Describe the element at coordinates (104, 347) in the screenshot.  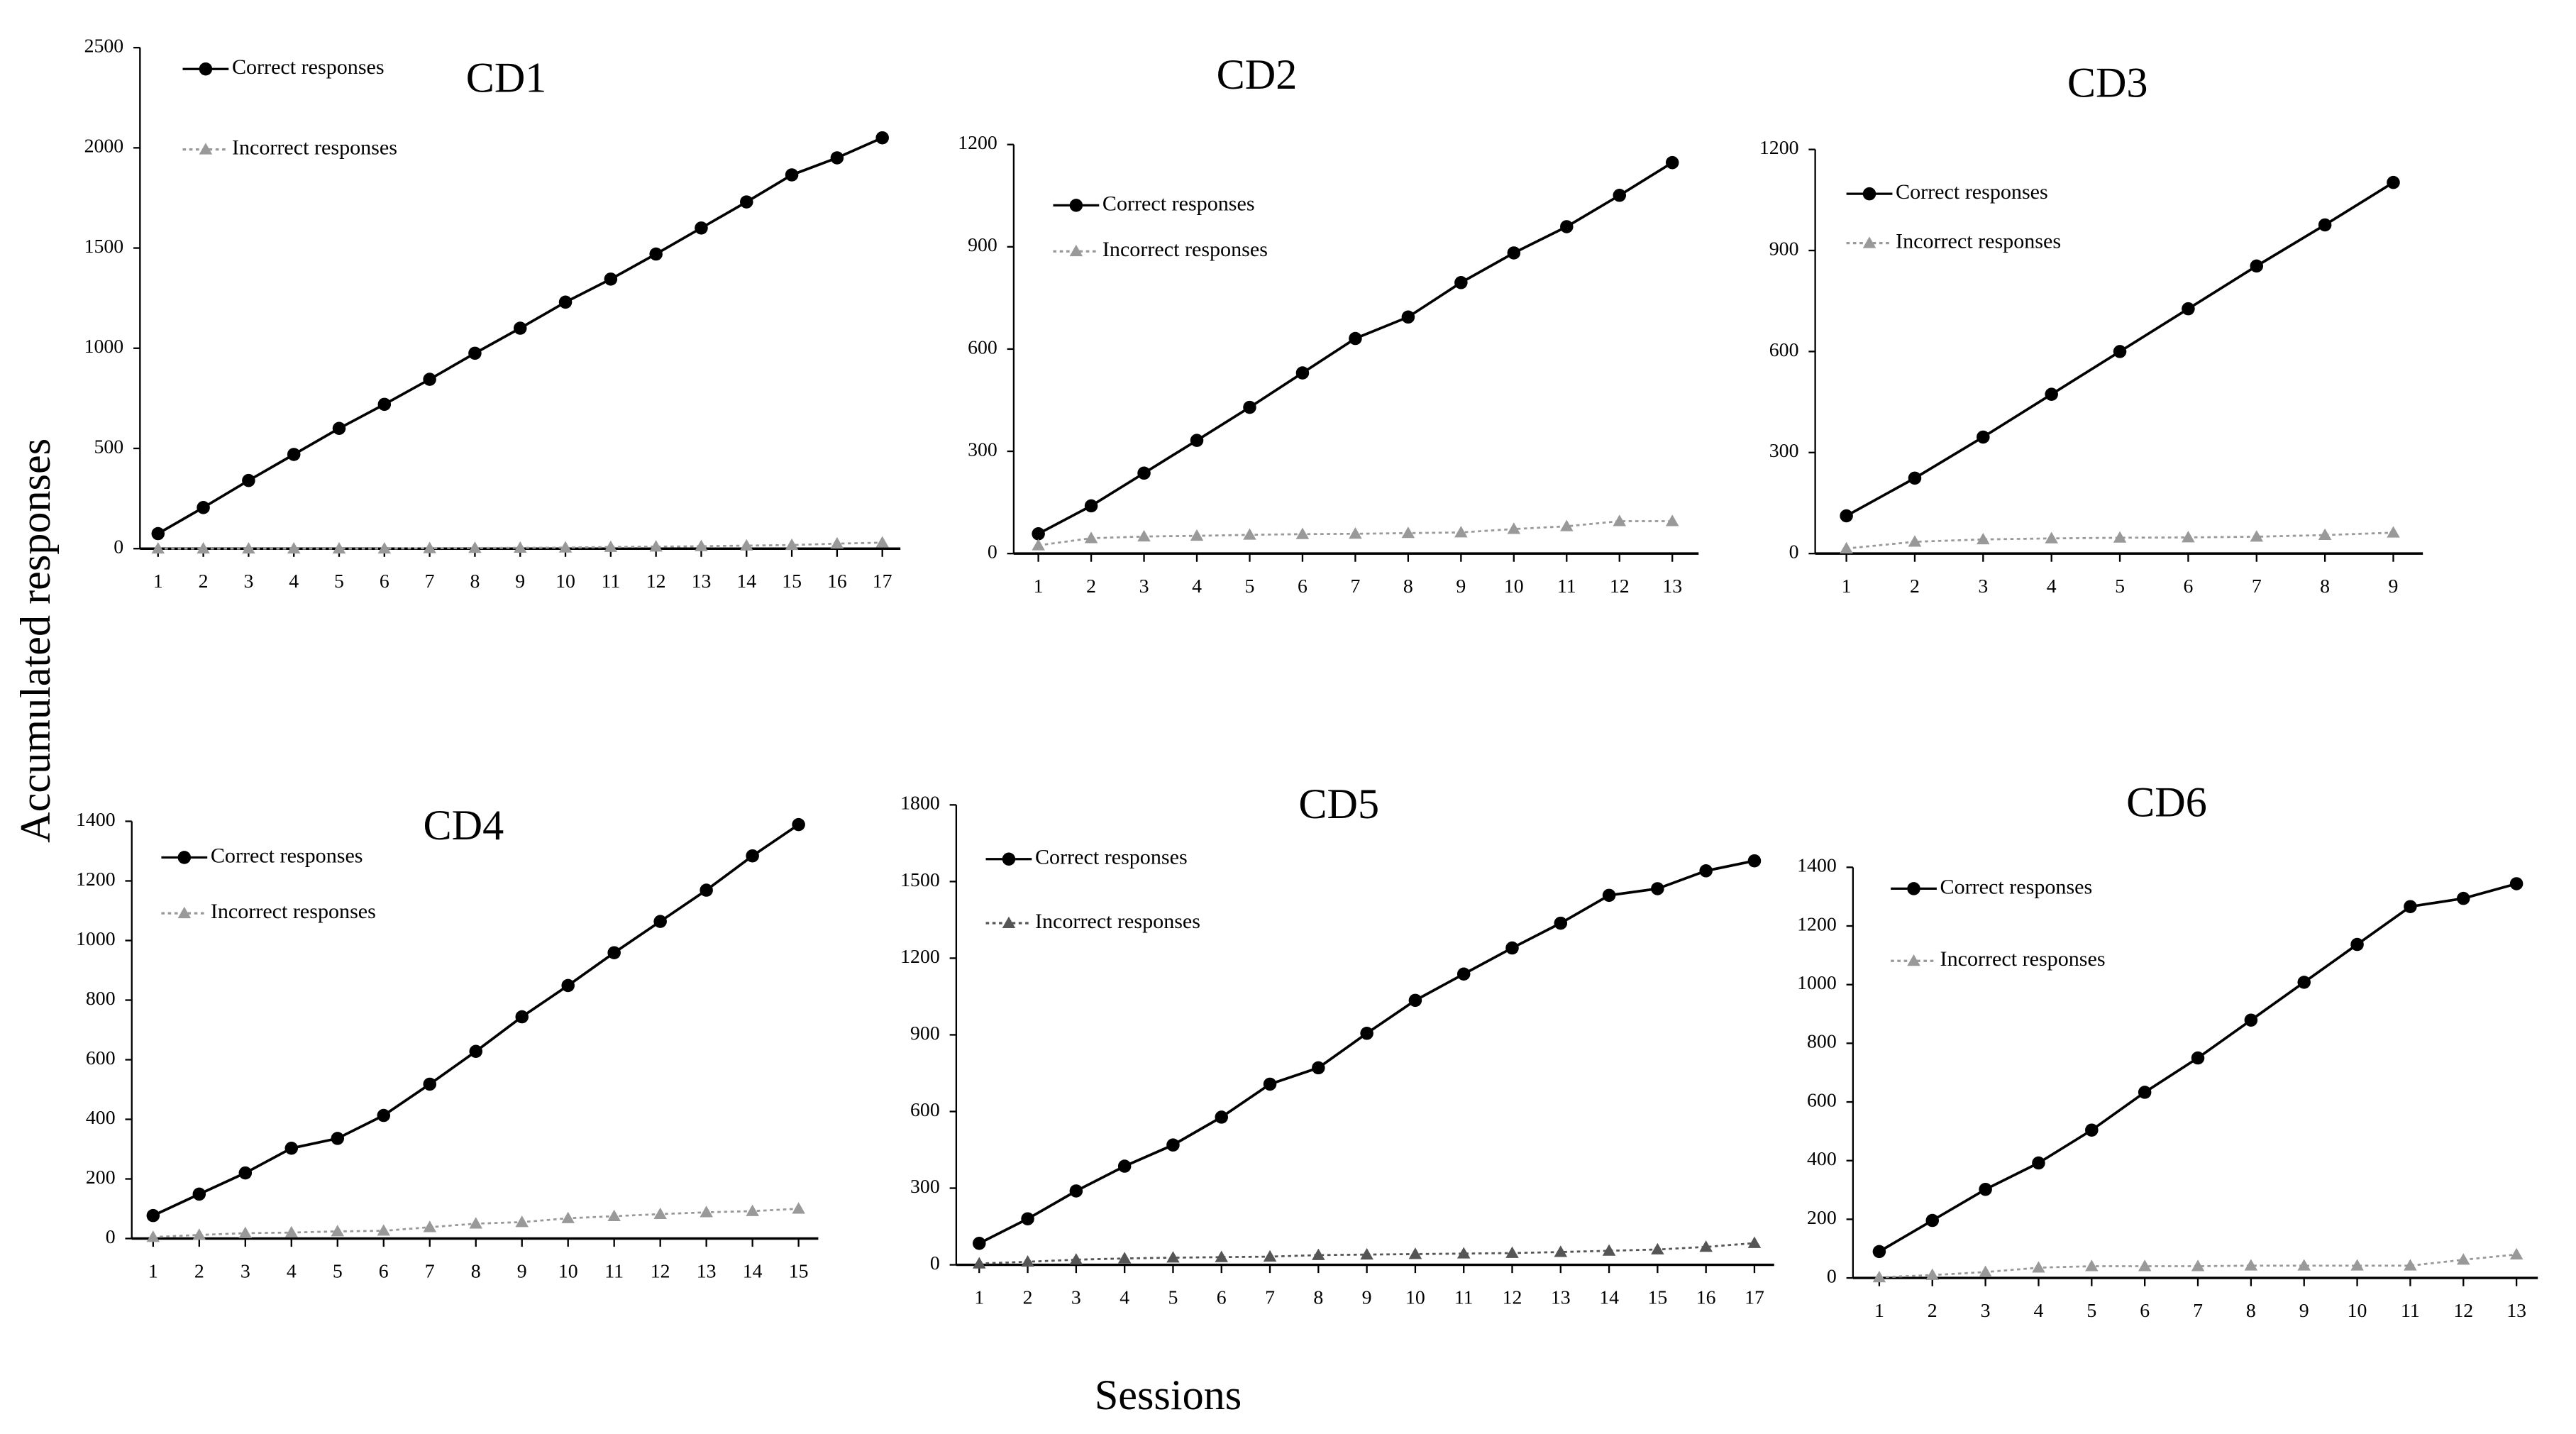
I see `y-tick-label: 1000` at that location.